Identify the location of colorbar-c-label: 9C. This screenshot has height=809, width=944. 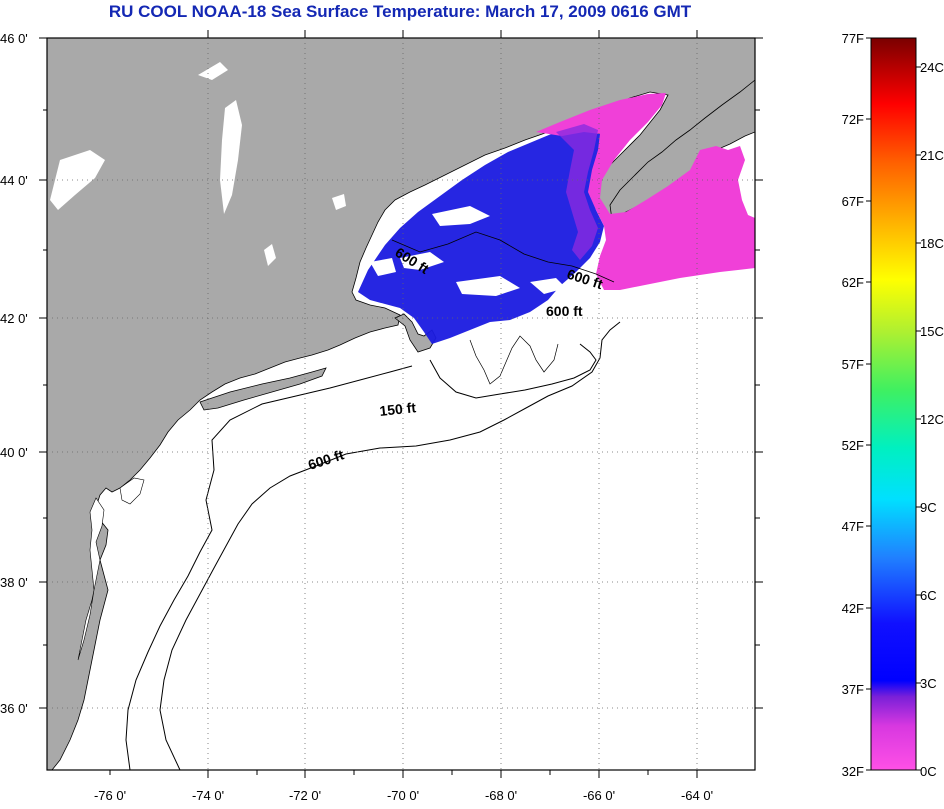
(928, 507).